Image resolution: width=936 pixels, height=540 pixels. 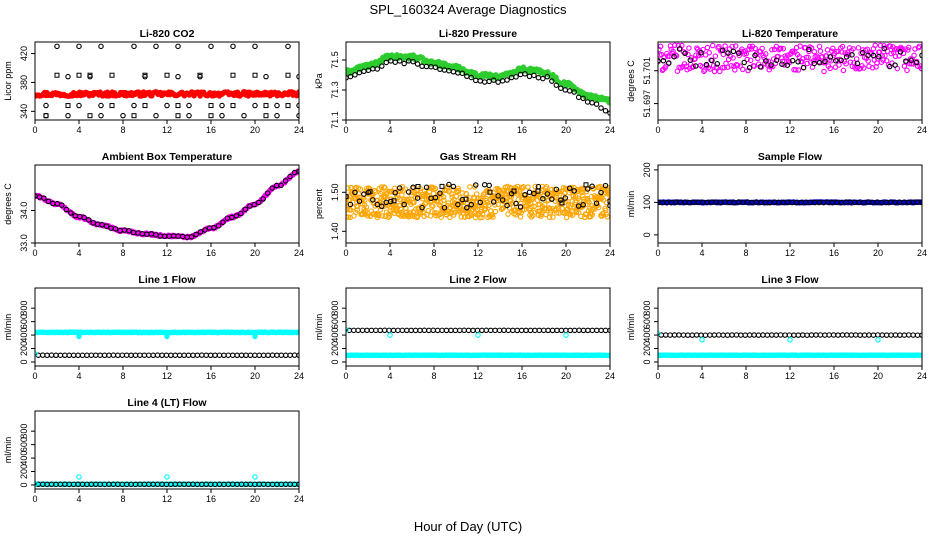 I want to click on y-tick-label: 800, so click(x=24, y=308).